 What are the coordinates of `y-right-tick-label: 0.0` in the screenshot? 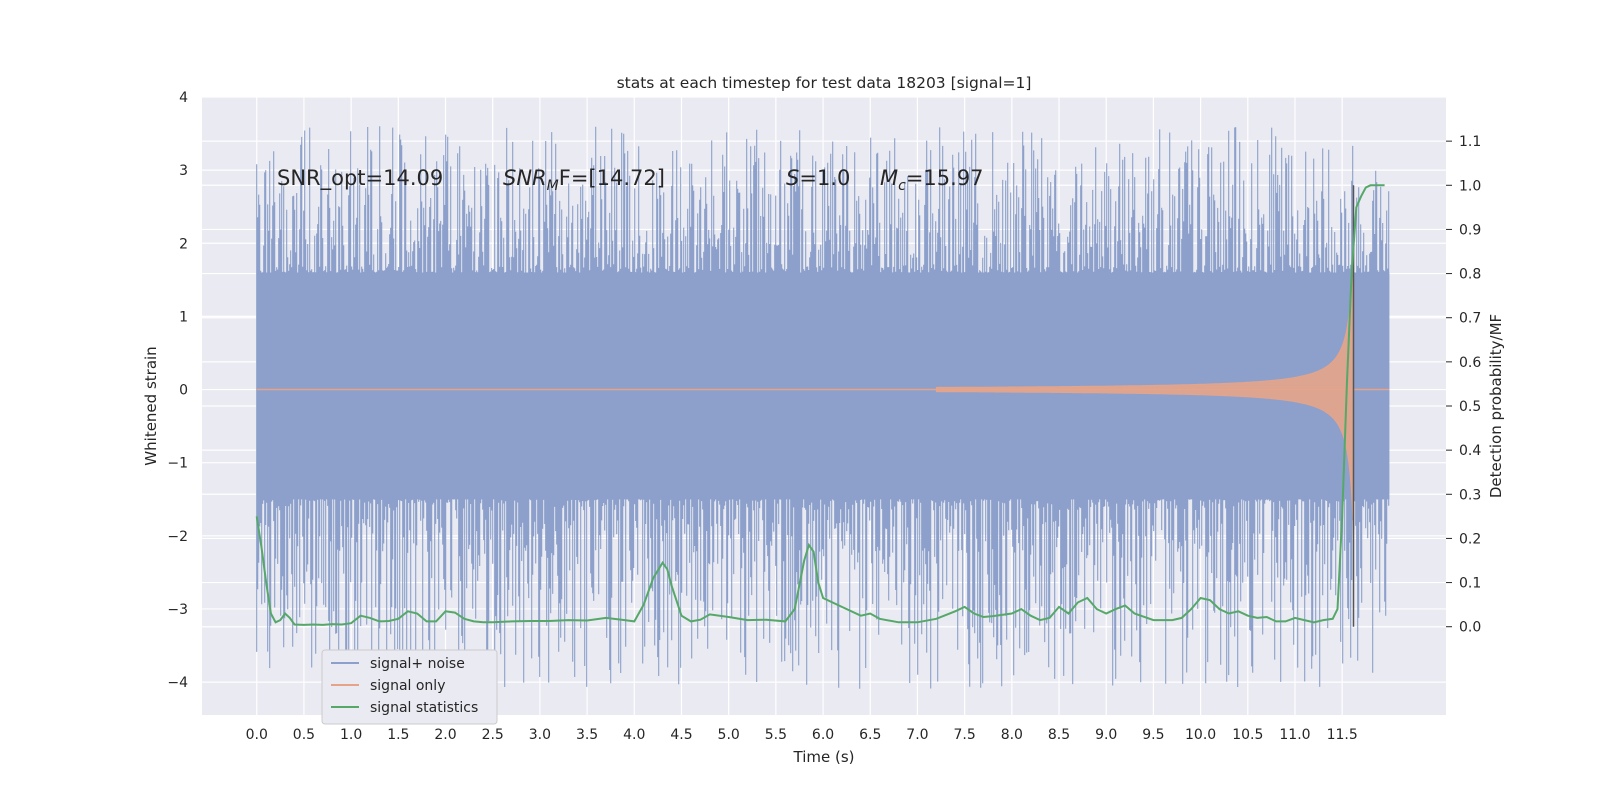 It's located at (1470, 628).